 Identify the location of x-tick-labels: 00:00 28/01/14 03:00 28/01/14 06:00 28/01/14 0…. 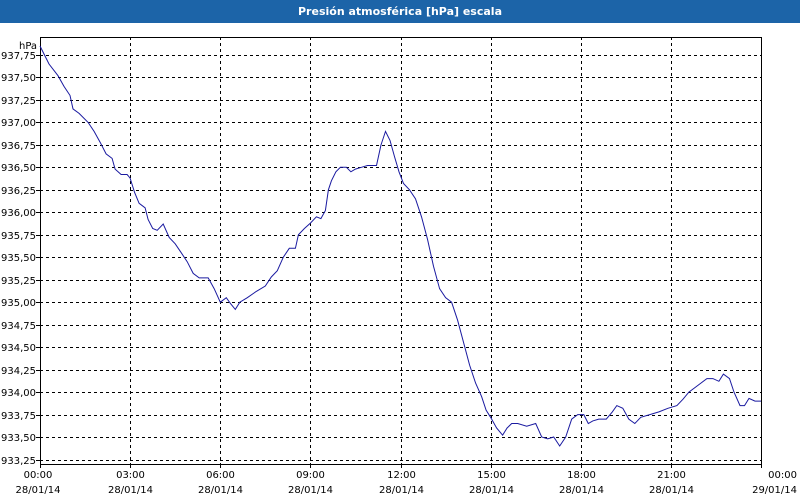
(406, 483).